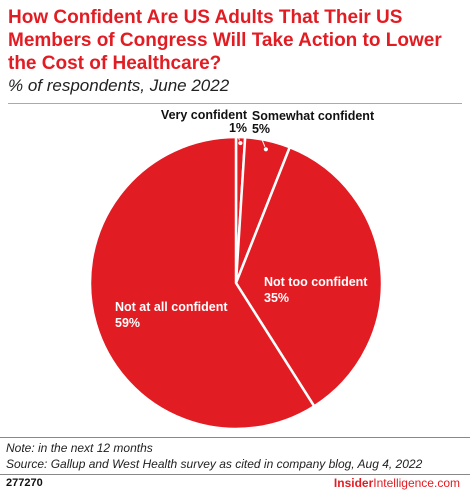 The image size is (470, 492). I want to click on chart-id: 277270, so click(24, 483).